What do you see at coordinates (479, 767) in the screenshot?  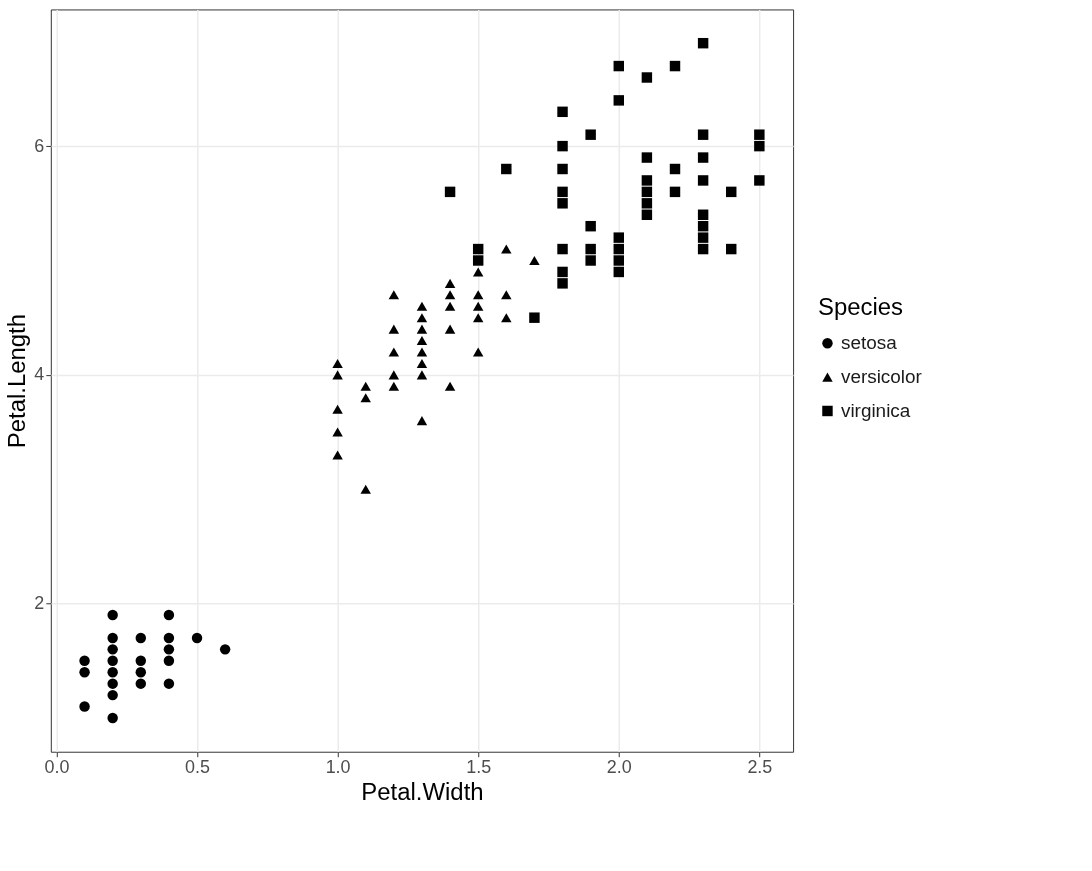 I see `x-tick-label: 1.5` at bounding box center [479, 767].